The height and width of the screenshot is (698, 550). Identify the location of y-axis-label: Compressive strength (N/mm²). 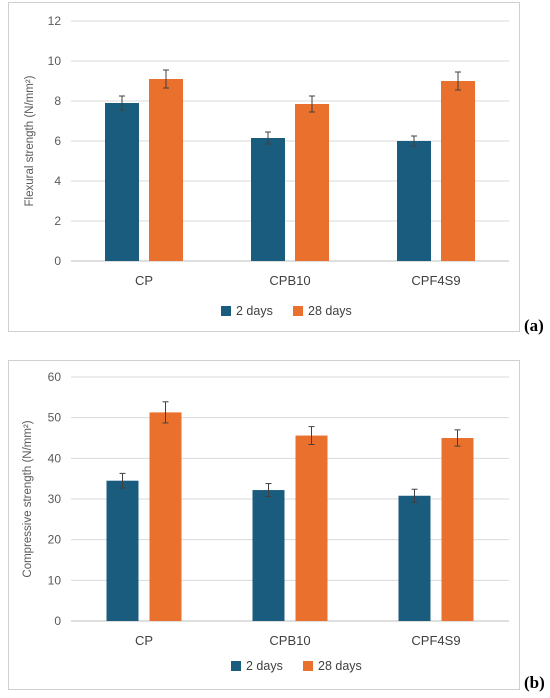
(28, 498).